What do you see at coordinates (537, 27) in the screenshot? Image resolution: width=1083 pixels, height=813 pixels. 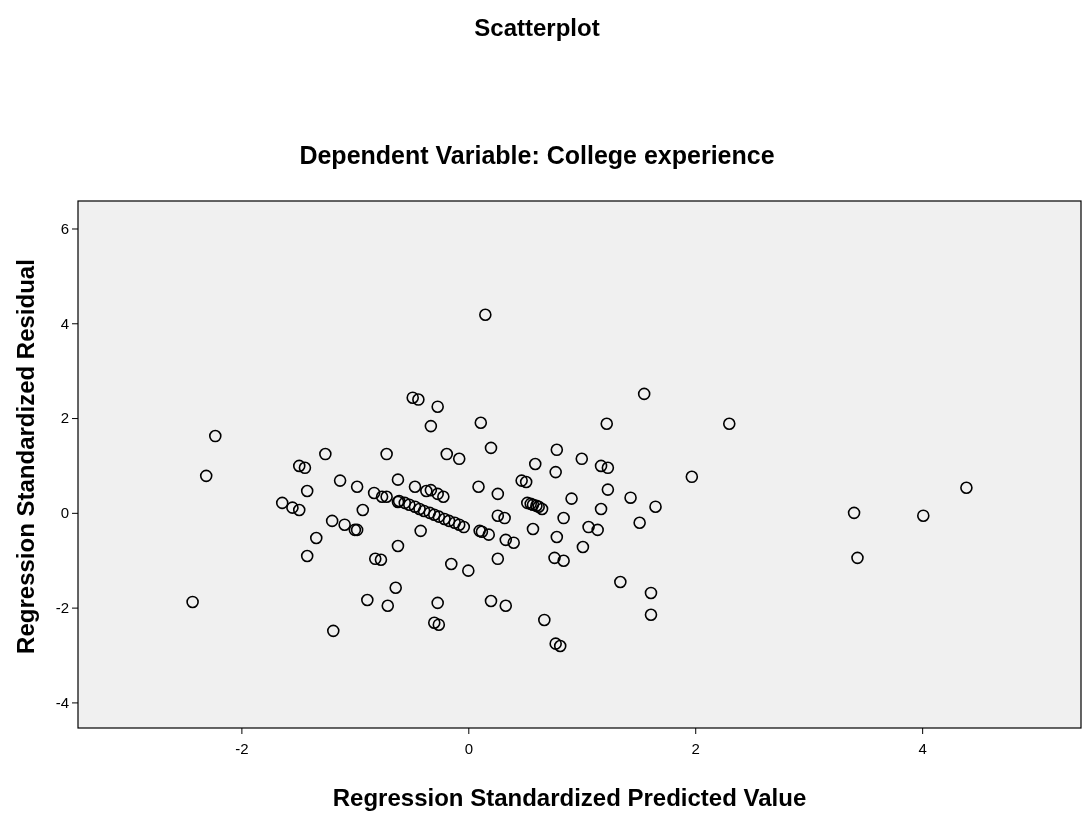 I see `chart-title: Scatterplot` at bounding box center [537, 27].